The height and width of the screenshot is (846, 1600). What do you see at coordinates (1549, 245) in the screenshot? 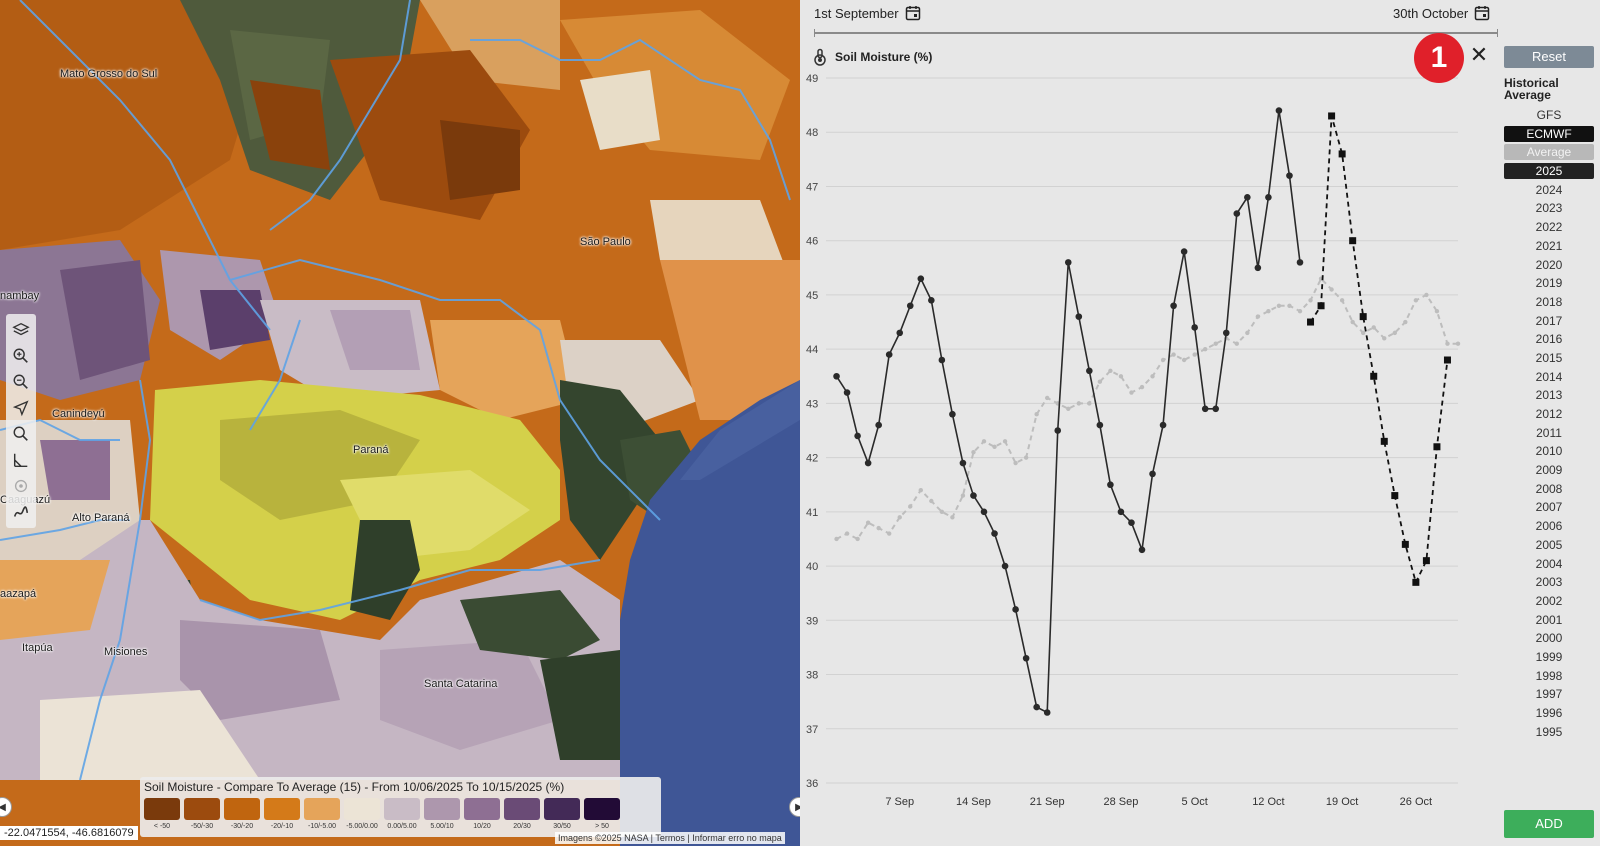
I see `year-option: 2021` at bounding box center [1549, 245].